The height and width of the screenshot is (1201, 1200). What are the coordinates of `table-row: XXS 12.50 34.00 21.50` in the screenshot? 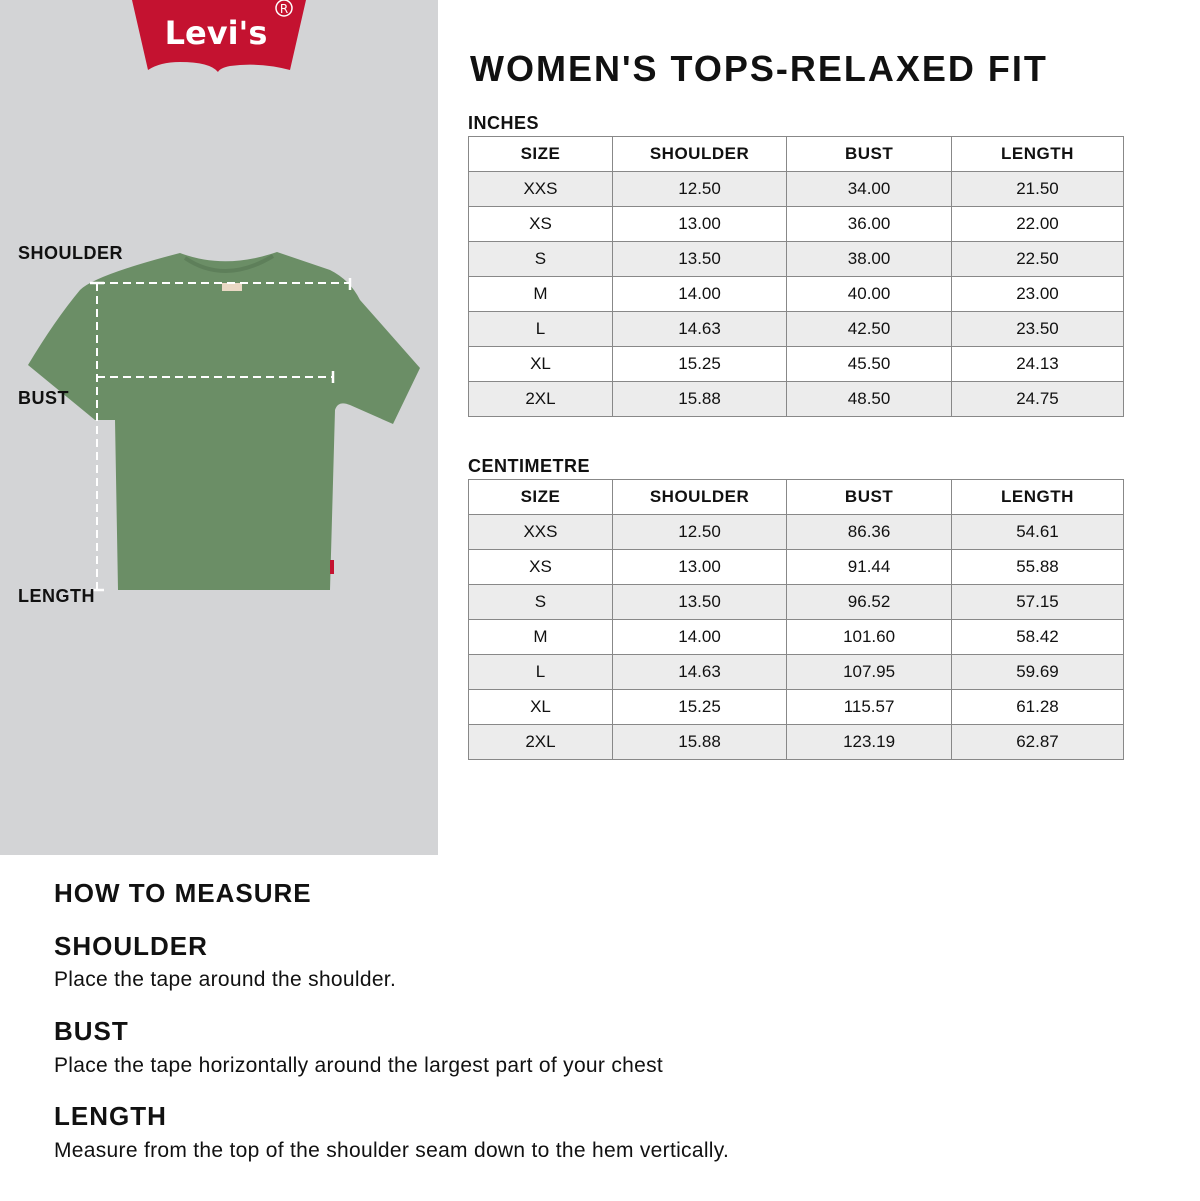 It's located at (796, 189).